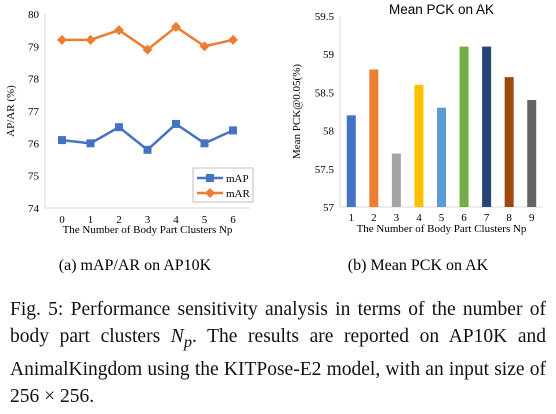 The height and width of the screenshot is (414, 556). Describe the element at coordinates (237, 179) in the screenshot. I see `legend-label: mAP` at that location.